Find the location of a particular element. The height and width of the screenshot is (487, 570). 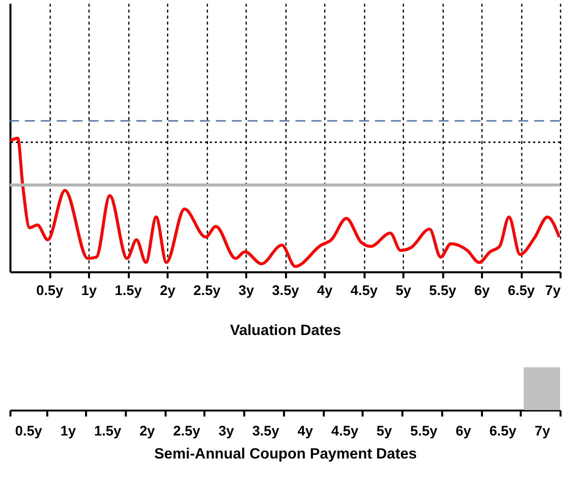

x-axis-title: Valuation Dates is located at coordinates (286, 330).